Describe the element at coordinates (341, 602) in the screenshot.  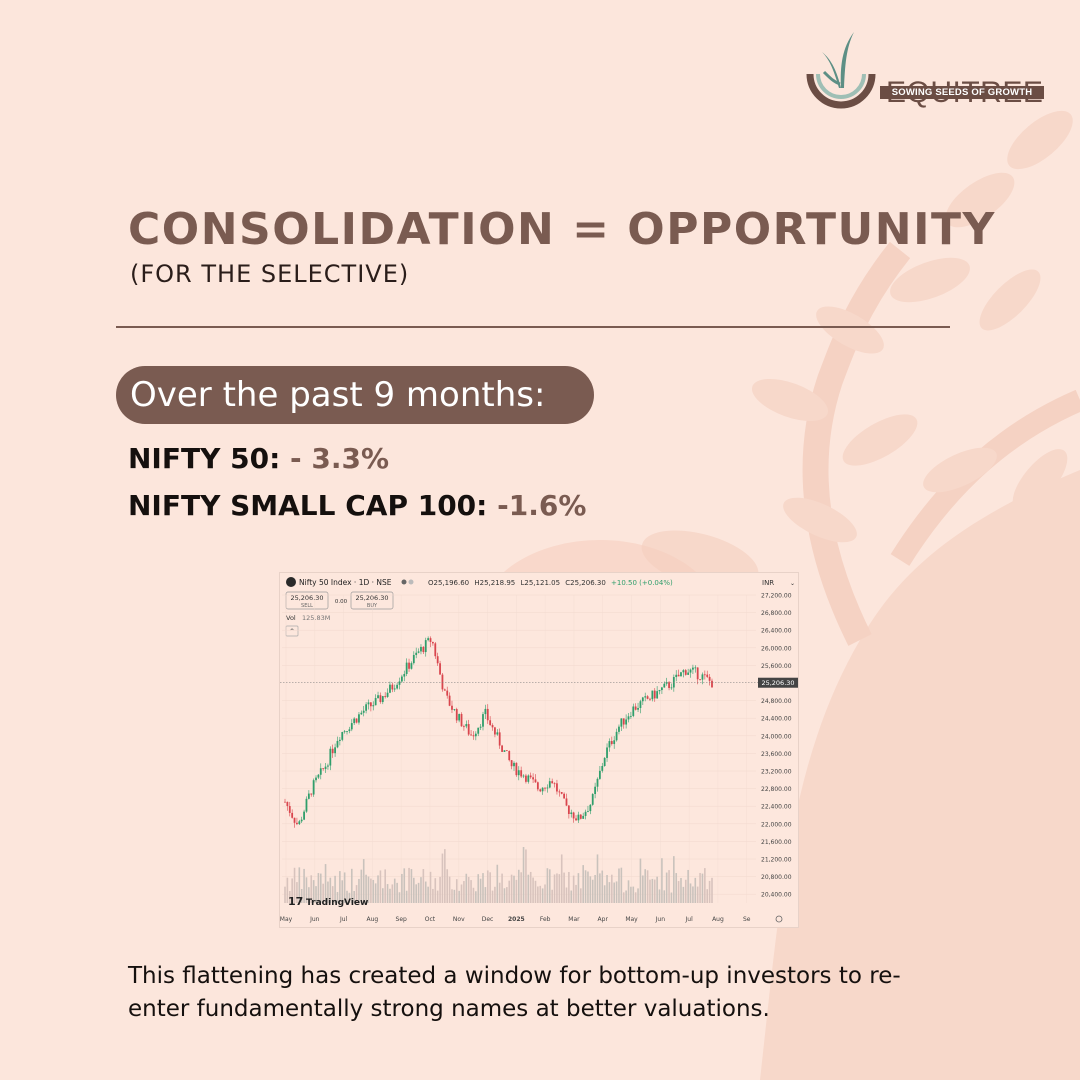
I see `spread-value: 0.00` at that location.